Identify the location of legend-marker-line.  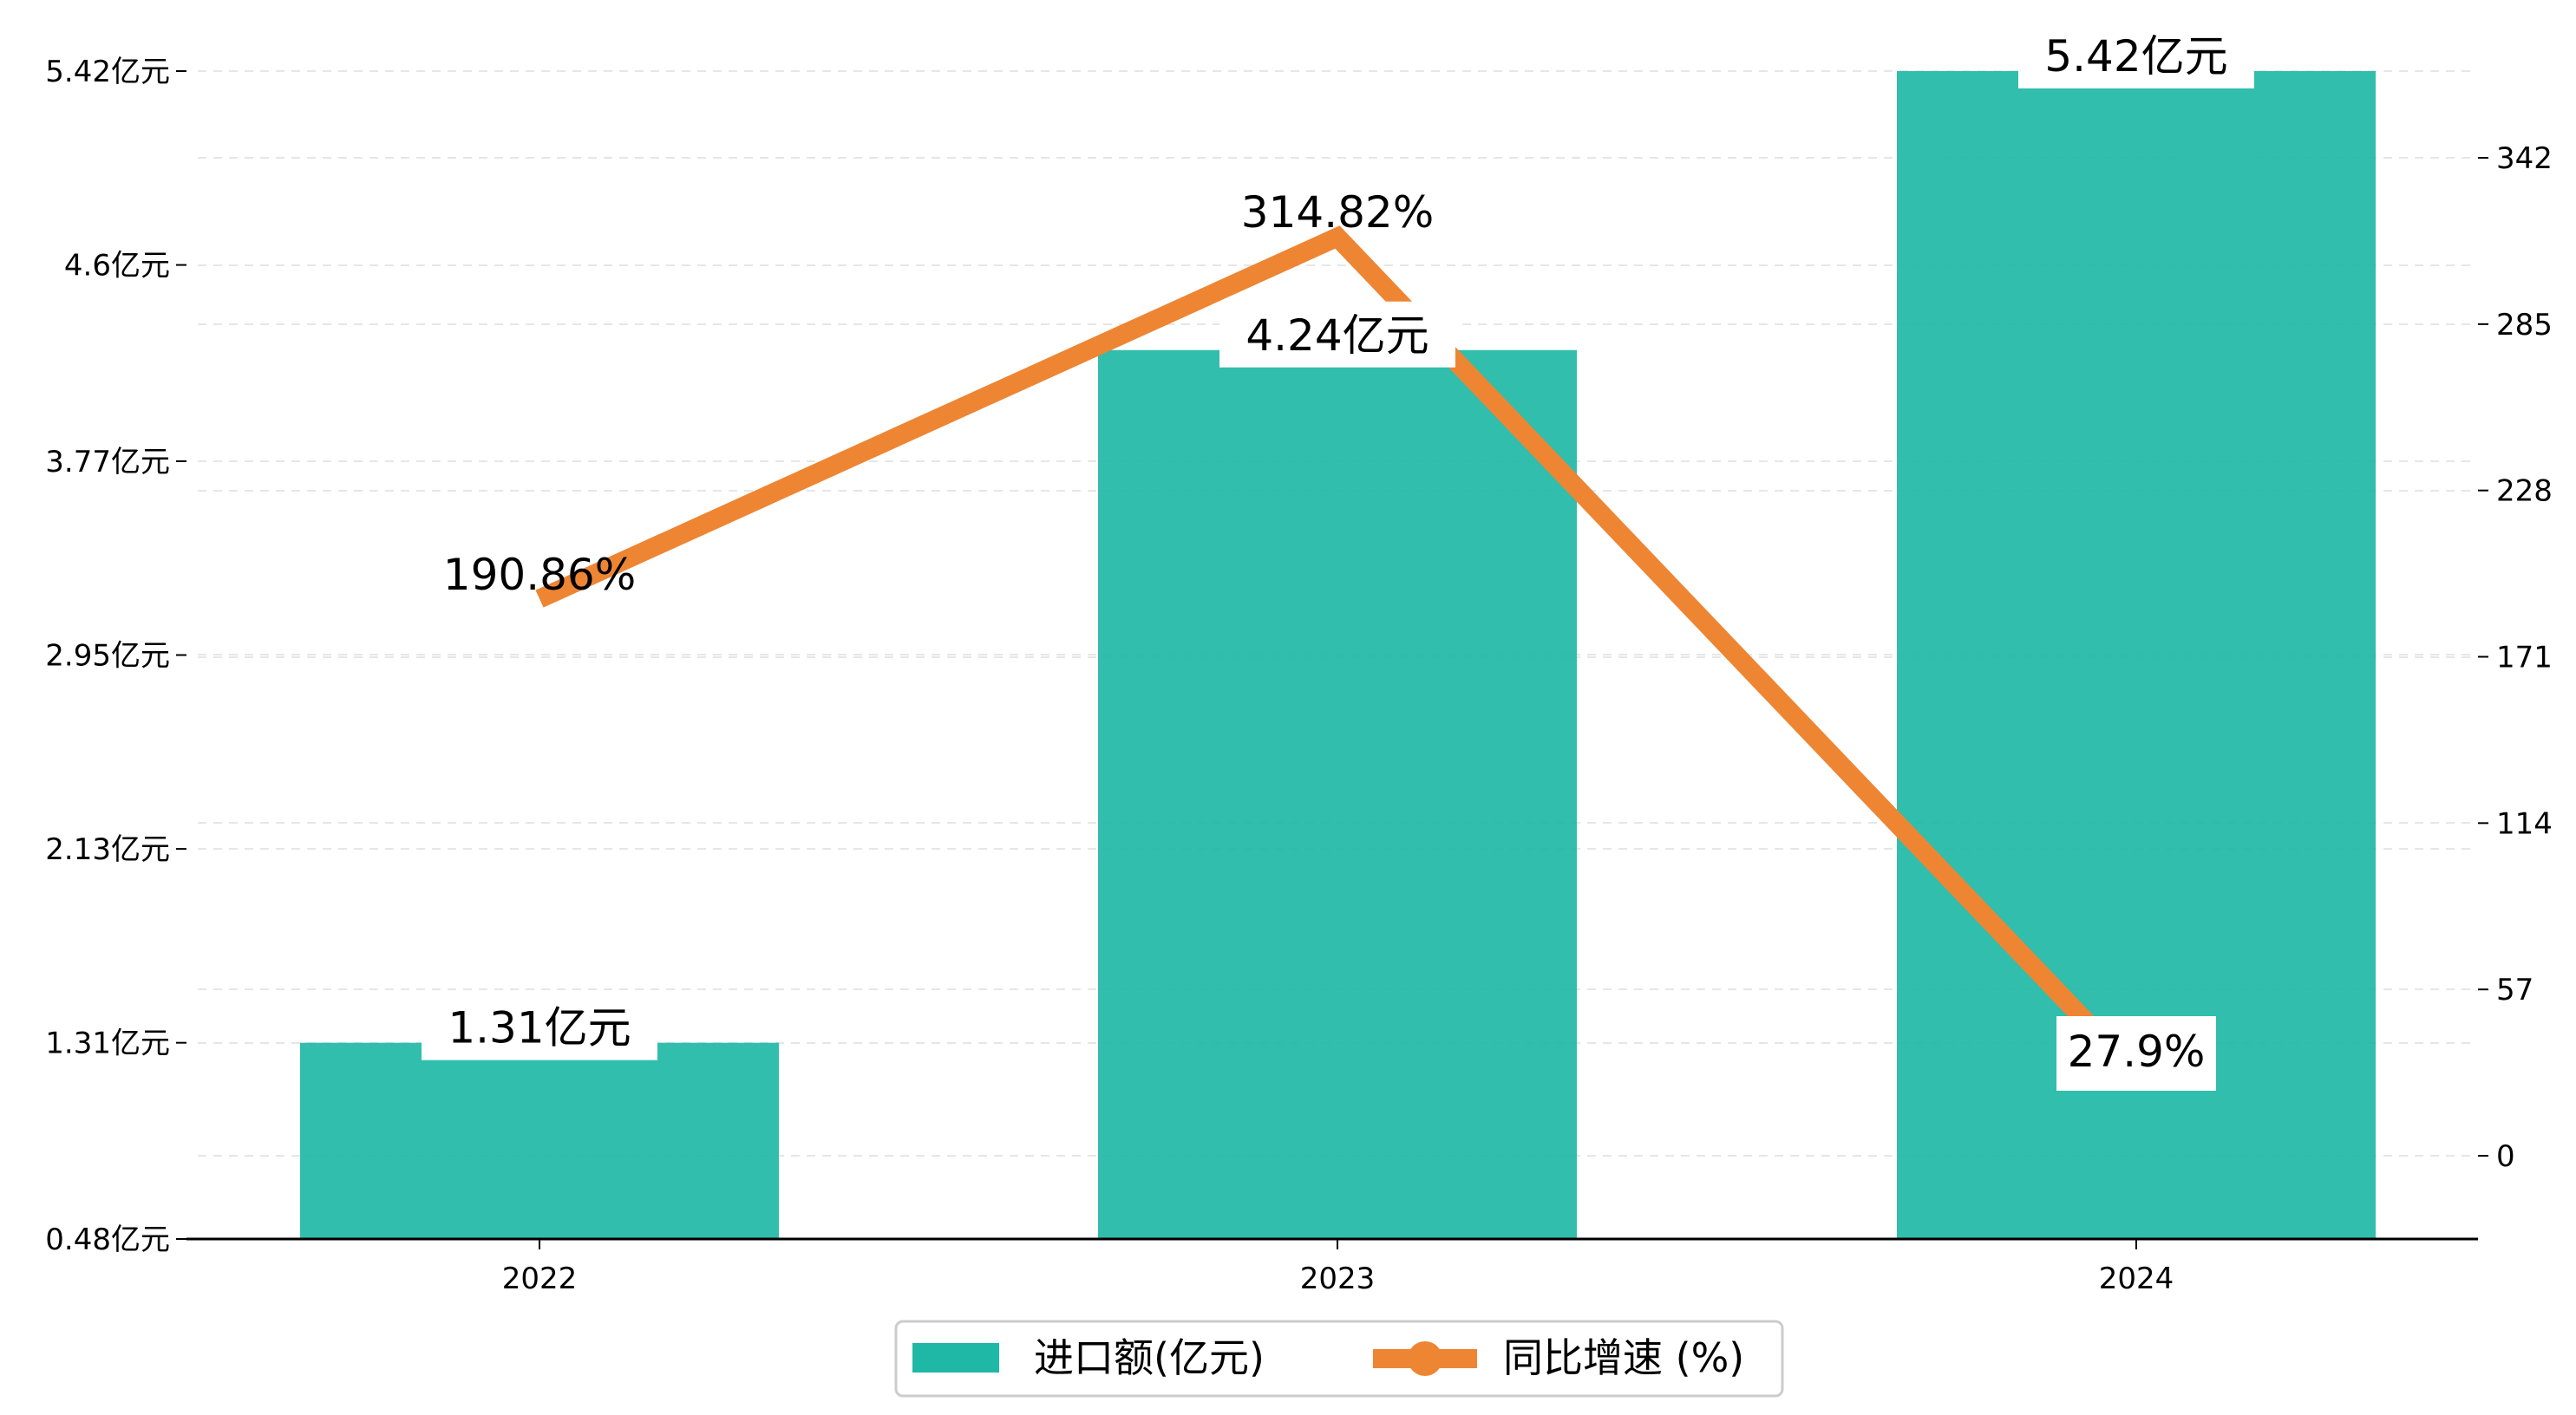
(1425, 1358).